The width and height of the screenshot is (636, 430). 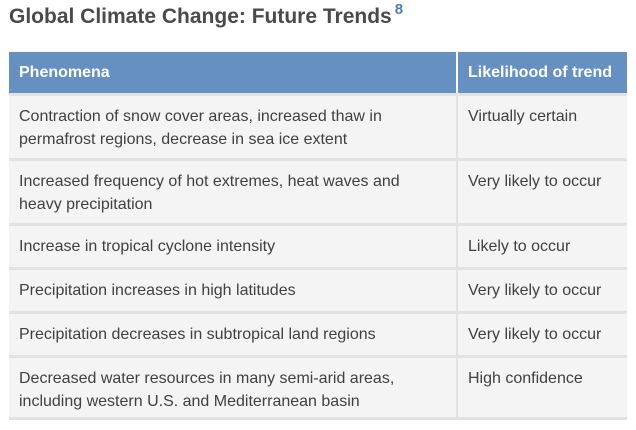 What do you see at coordinates (542, 72) in the screenshot?
I see `column-header-likelihood: Likelihood of trend` at bounding box center [542, 72].